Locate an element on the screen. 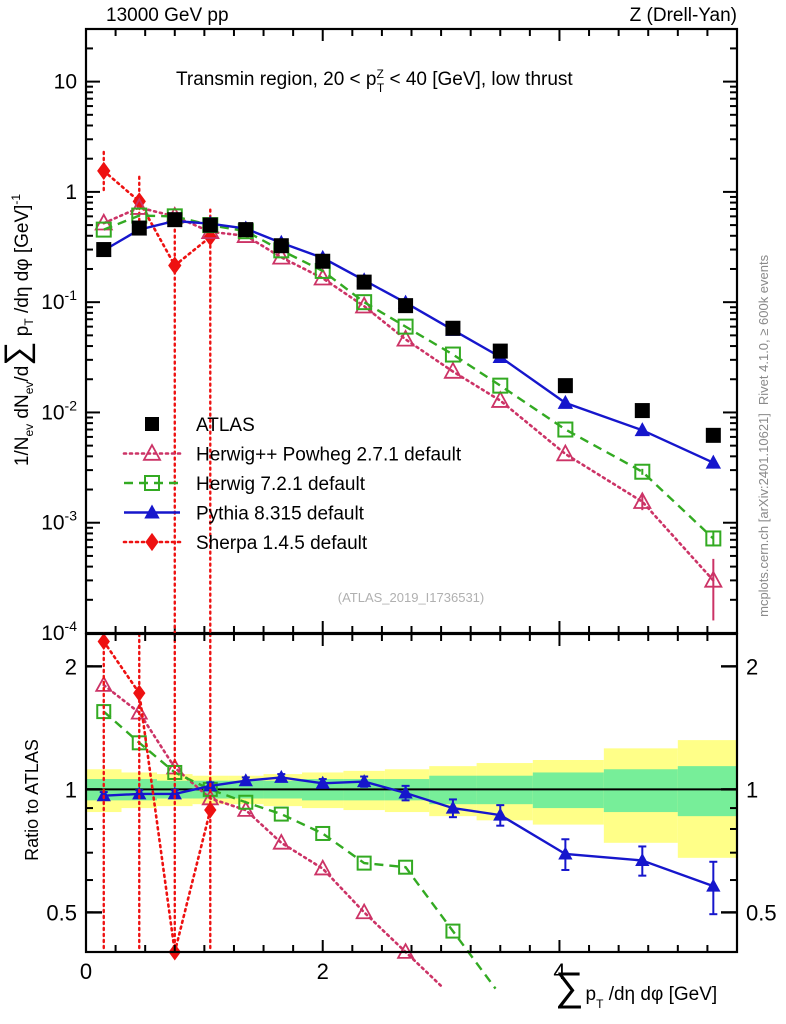 This screenshot has width=786, height=1024. y-tick-label: 10 is located at coordinates (65, 82).